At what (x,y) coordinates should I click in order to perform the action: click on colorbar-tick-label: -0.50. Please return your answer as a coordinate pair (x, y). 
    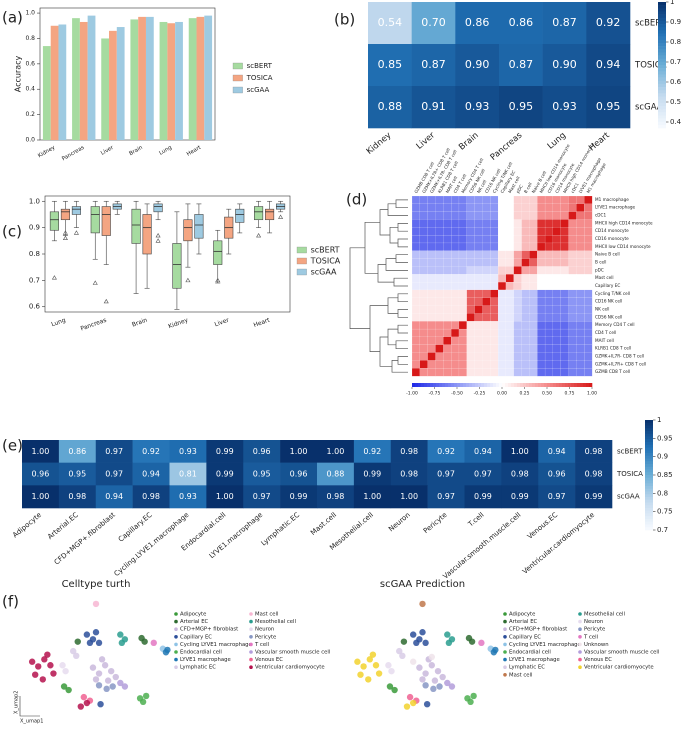
    Looking at the image, I should click on (457, 394).